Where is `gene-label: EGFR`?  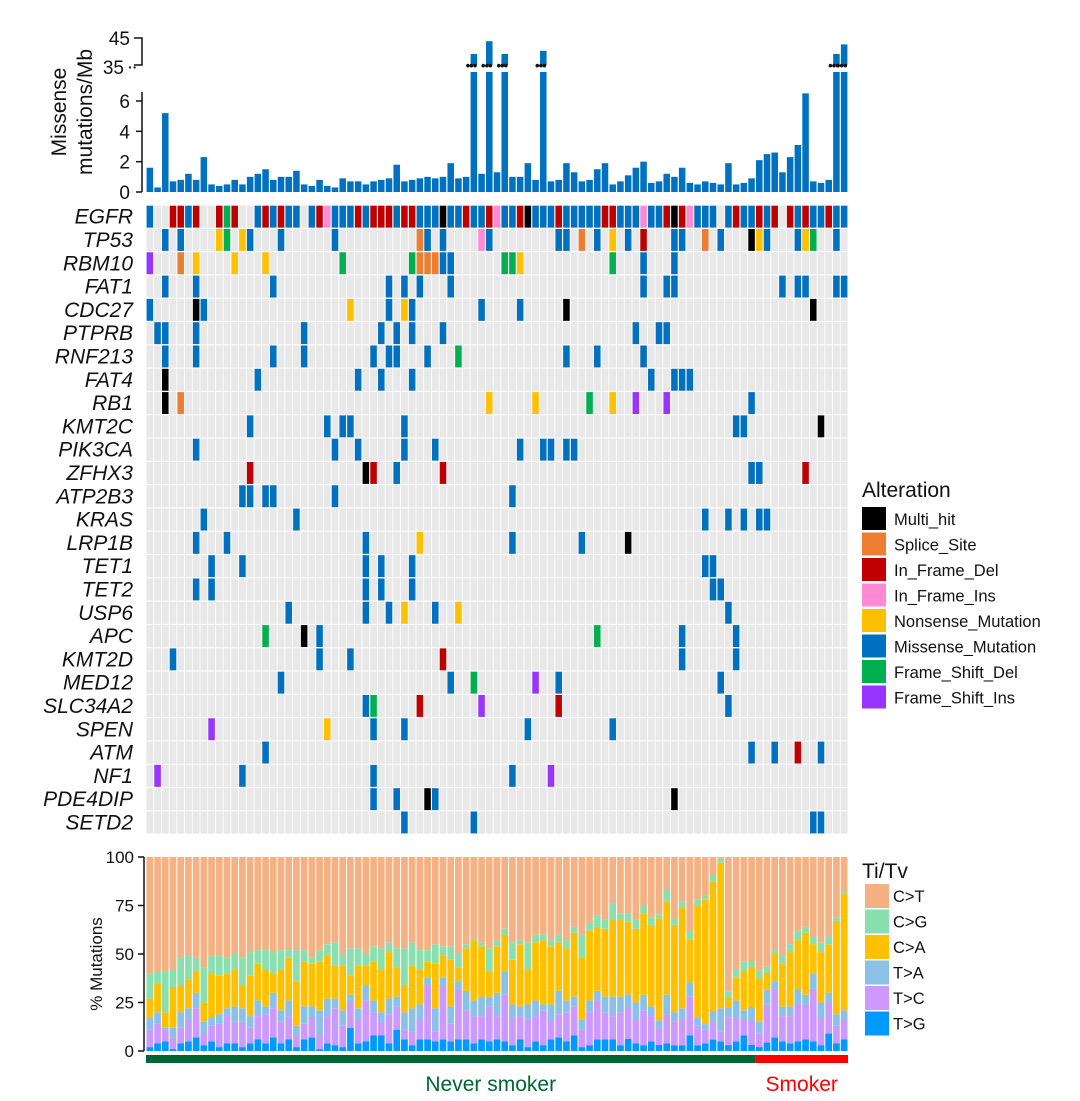
gene-label: EGFR is located at coordinates (104, 217).